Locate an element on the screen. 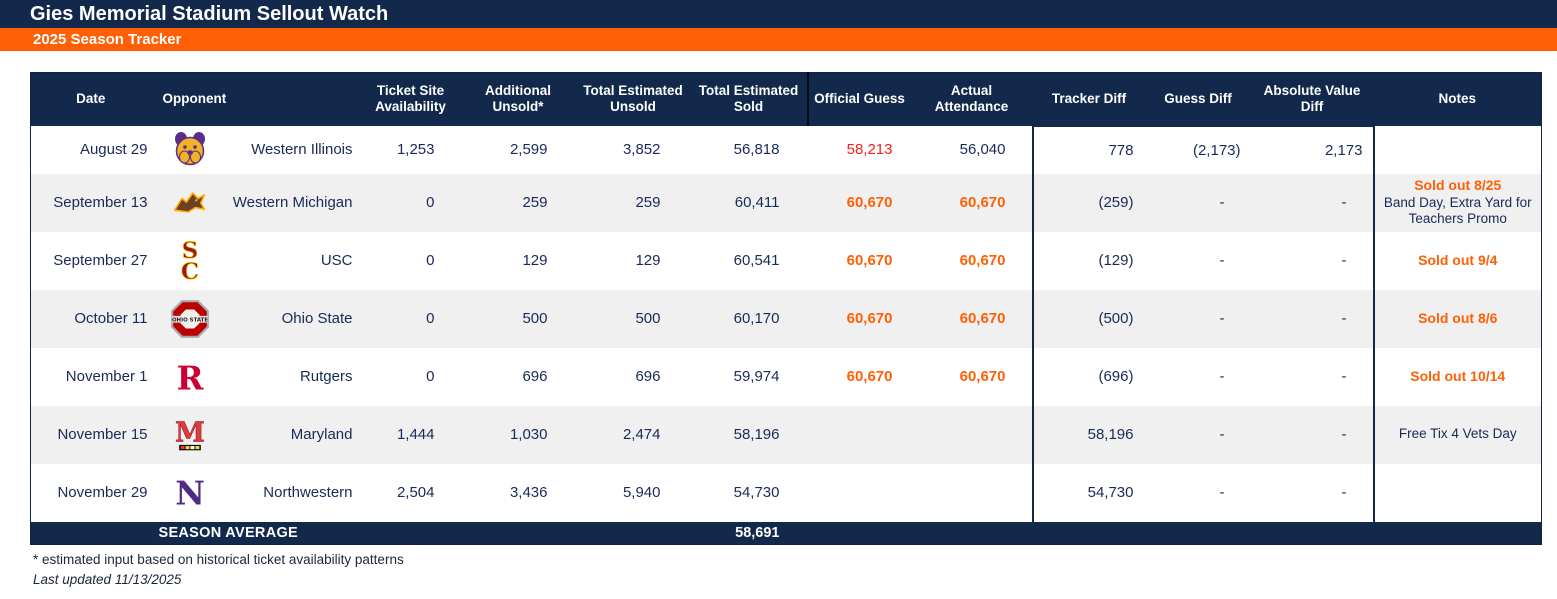  total-estimated-sold-cell: 60,541 is located at coordinates (756, 260).